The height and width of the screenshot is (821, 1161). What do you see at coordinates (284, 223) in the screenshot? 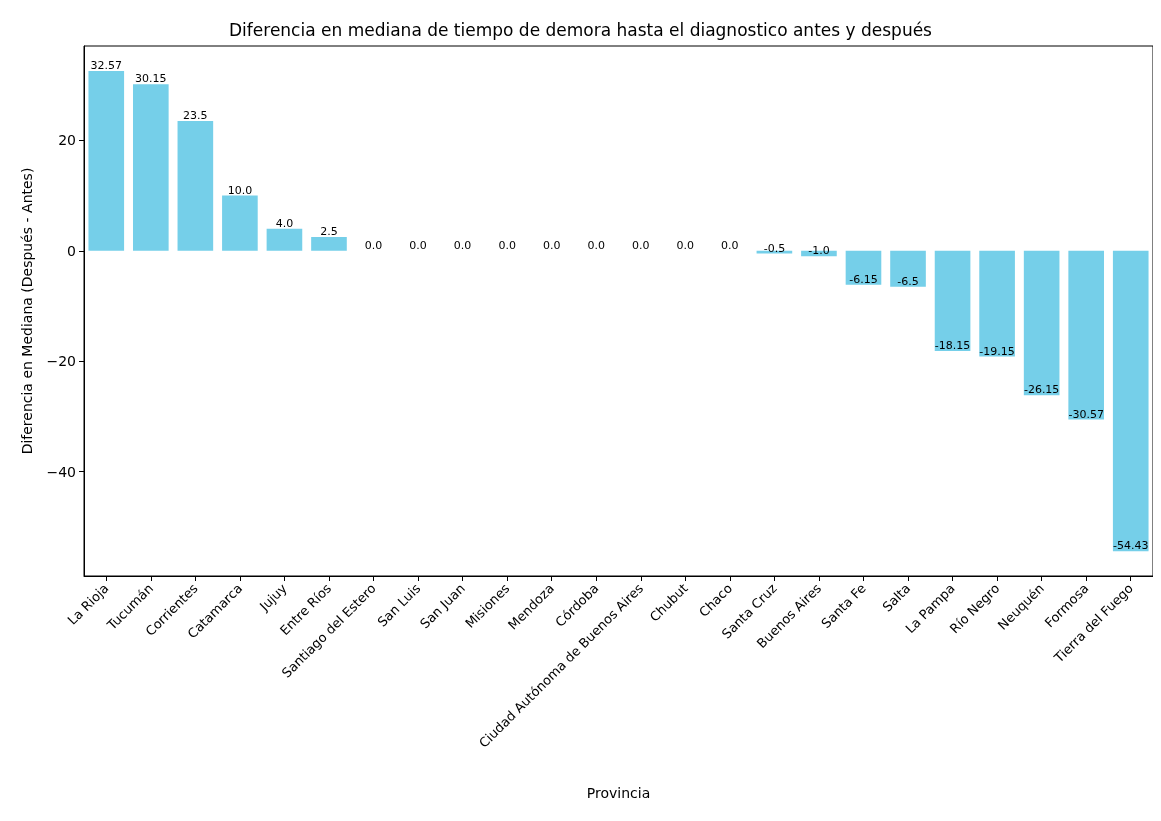
I see `data-label: 4.0` at bounding box center [284, 223].